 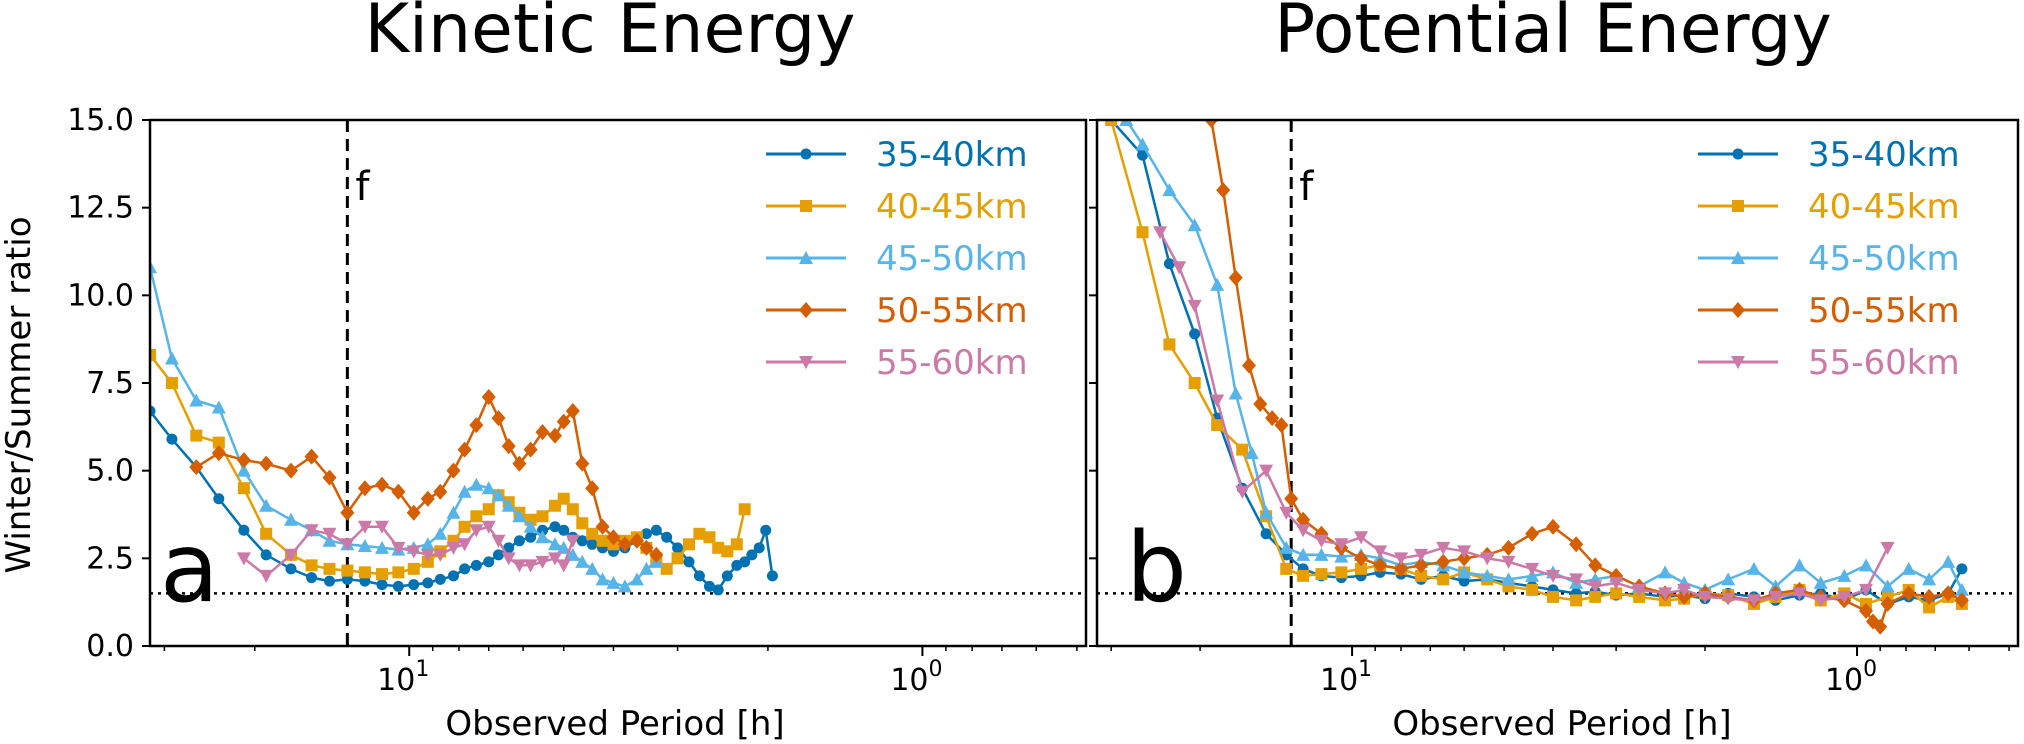 I want to click on chart-title-kinetic: Kinetic Energy, so click(x=609, y=34).